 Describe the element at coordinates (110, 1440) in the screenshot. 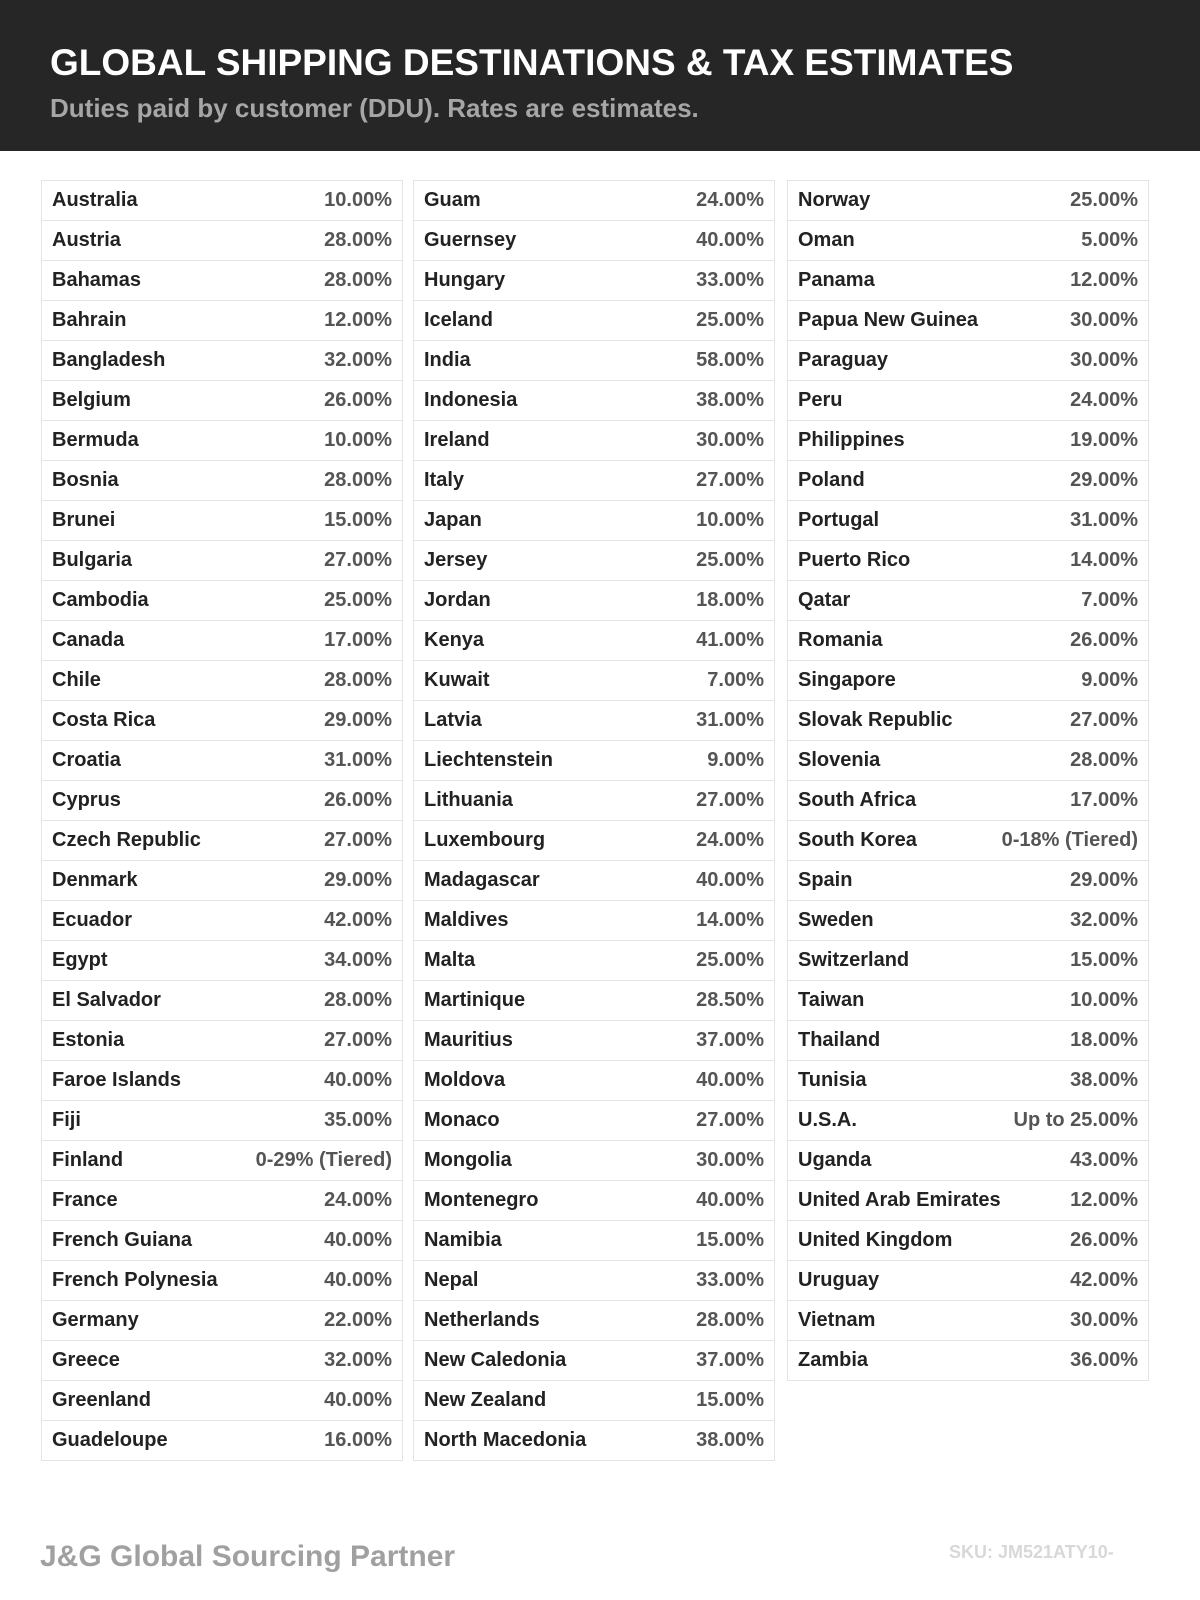

I see `country: Guadeloupe` at that location.